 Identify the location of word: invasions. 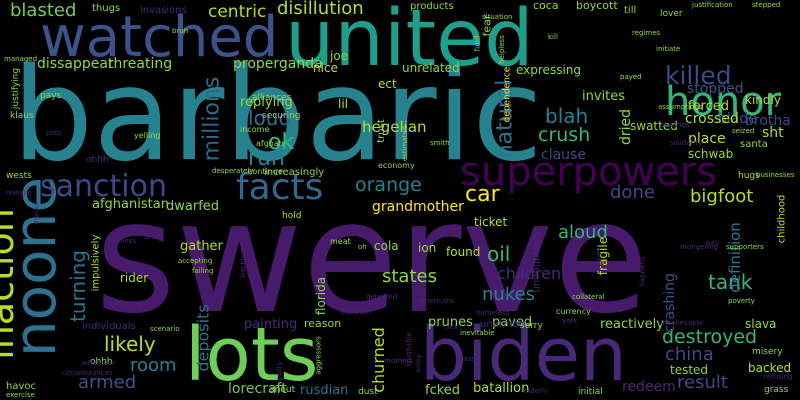
(163, 10).